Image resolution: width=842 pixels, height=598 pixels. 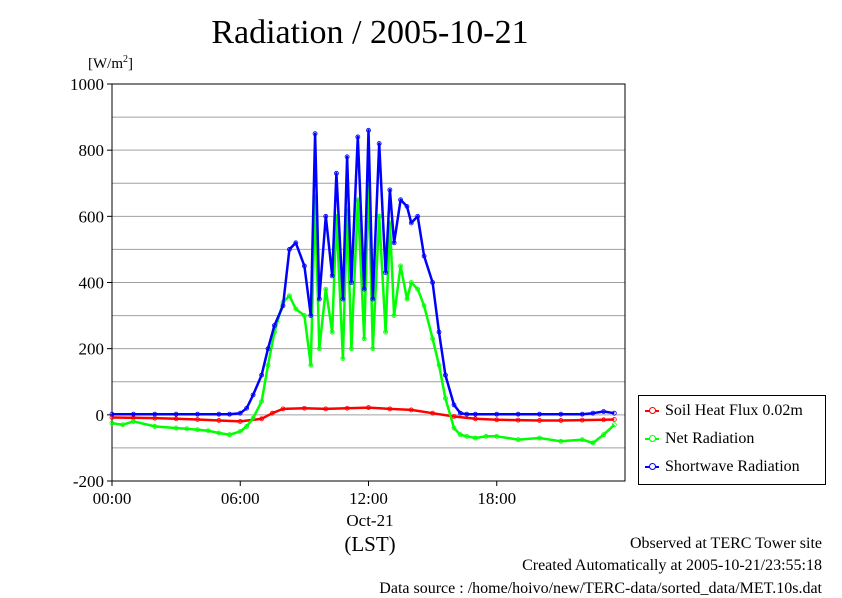 What do you see at coordinates (732, 466) in the screenshot?
I see `legend-label: Shortwave Radiation` at bounding box center [732, 466].